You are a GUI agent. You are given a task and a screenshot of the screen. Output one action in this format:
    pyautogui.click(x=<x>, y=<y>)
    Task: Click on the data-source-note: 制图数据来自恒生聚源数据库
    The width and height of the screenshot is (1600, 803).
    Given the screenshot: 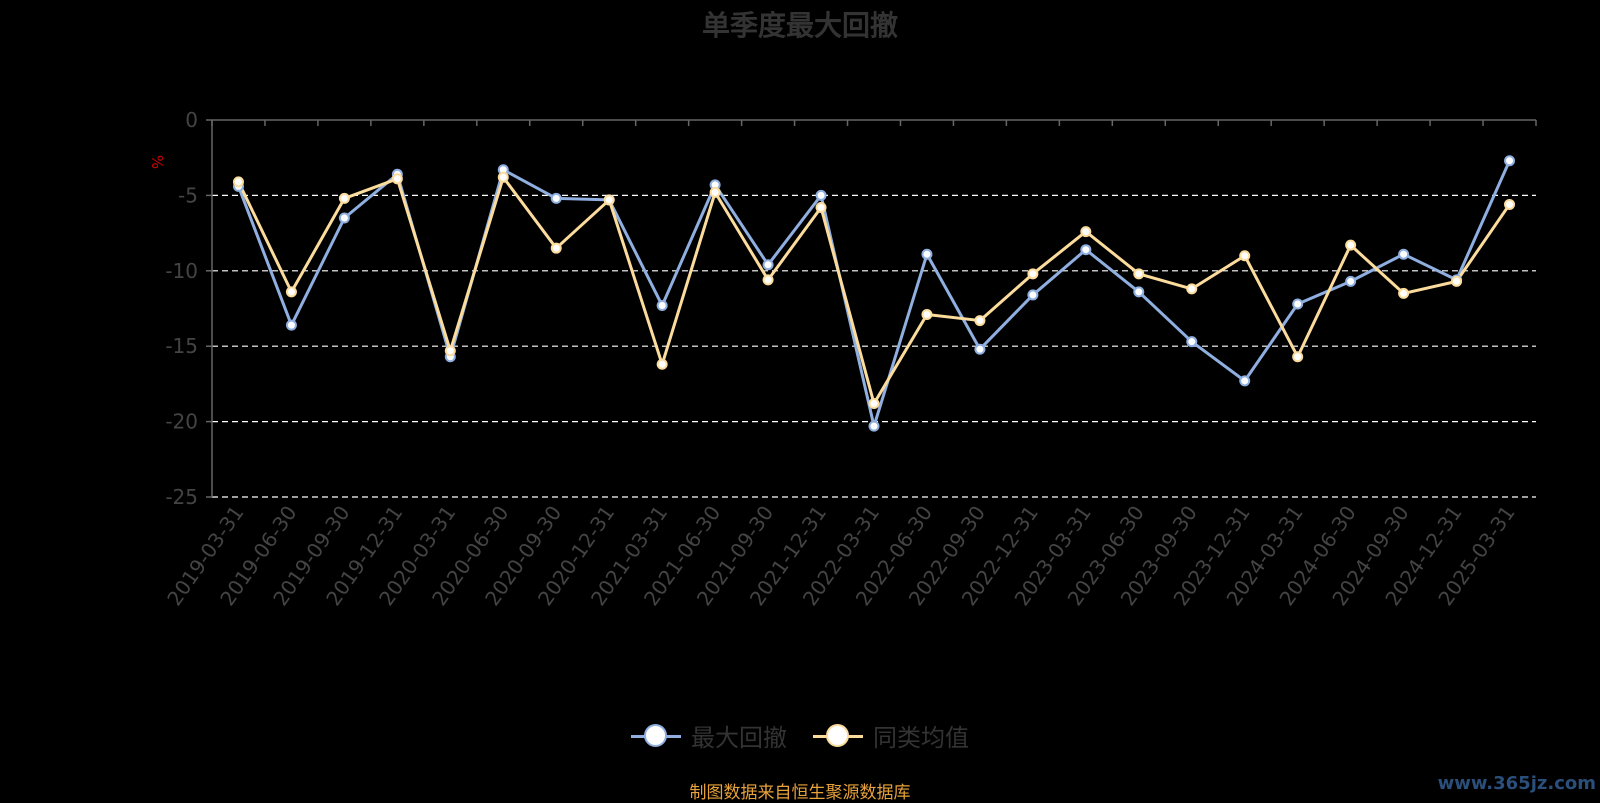 What is the action you would take?
    pyautogui.click(x=800, y=793)
    